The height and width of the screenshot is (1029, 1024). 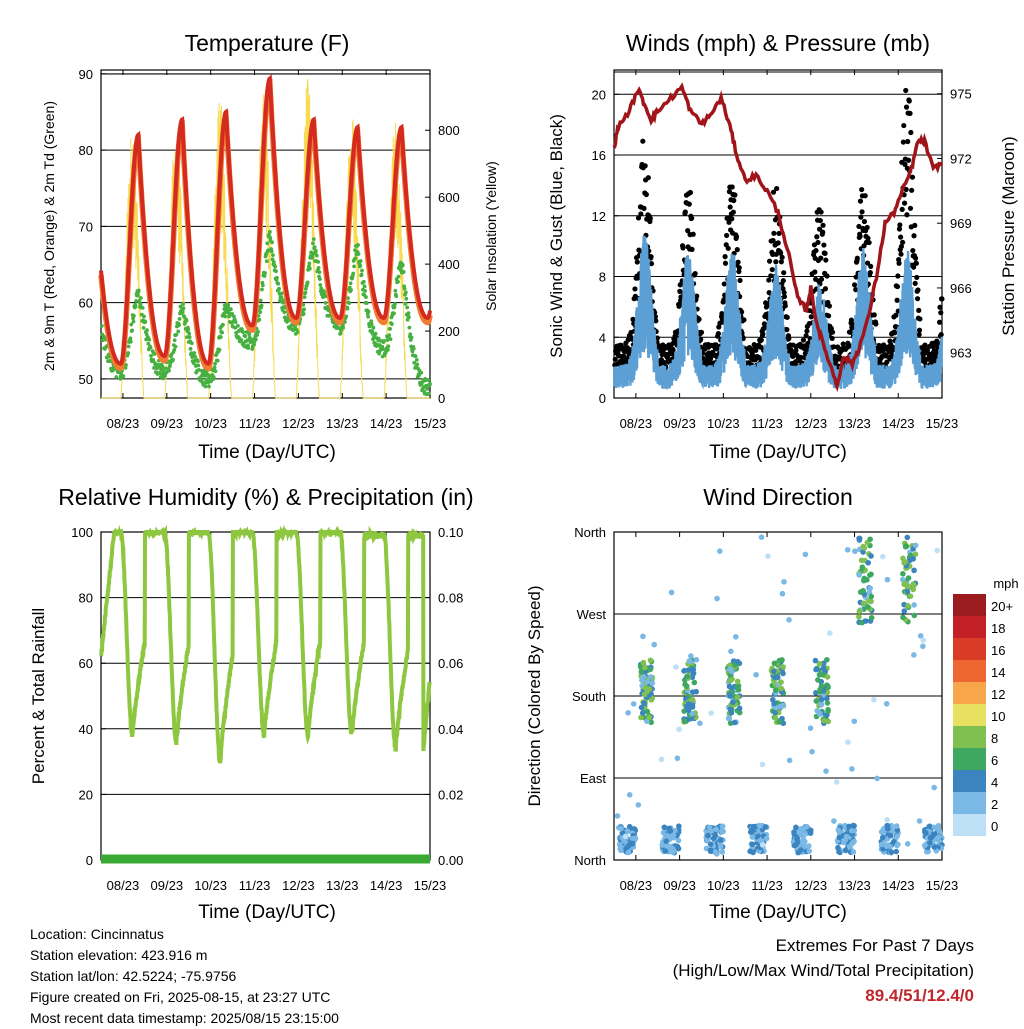 What do you see at coordinates (998, 694) in the screenshot?
I see `colorbar-label: 12` at bounding box center [998, 694].